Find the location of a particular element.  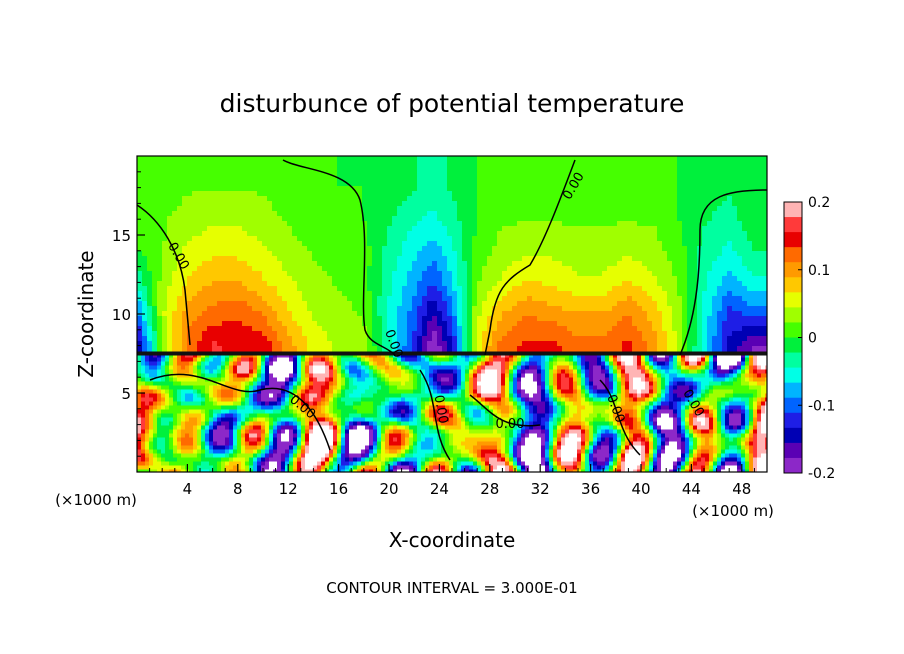

colorbar-tick-label: -0.2 is located at coordinates (821, 474).